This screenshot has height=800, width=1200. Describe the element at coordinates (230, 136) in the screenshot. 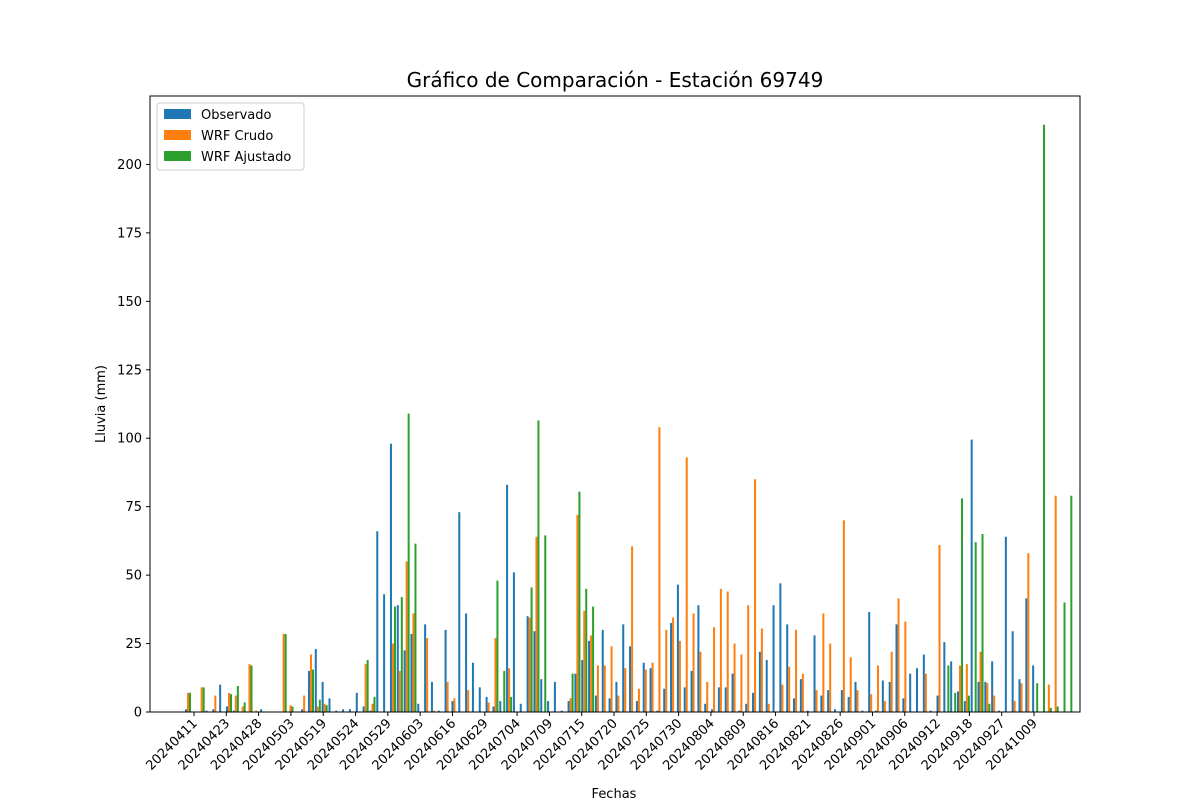

I see `legend-box` at that location.